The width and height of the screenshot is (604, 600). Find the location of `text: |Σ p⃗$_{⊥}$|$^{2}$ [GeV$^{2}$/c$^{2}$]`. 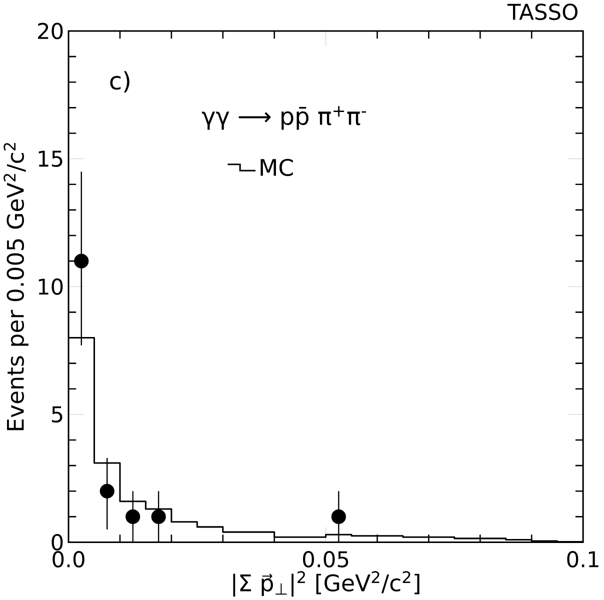

text: |Σ p⃗$_{⊥}$|$^{2}$ [GeV$^{2}$/c$^{2}$] is located at coordinates (326, 583).